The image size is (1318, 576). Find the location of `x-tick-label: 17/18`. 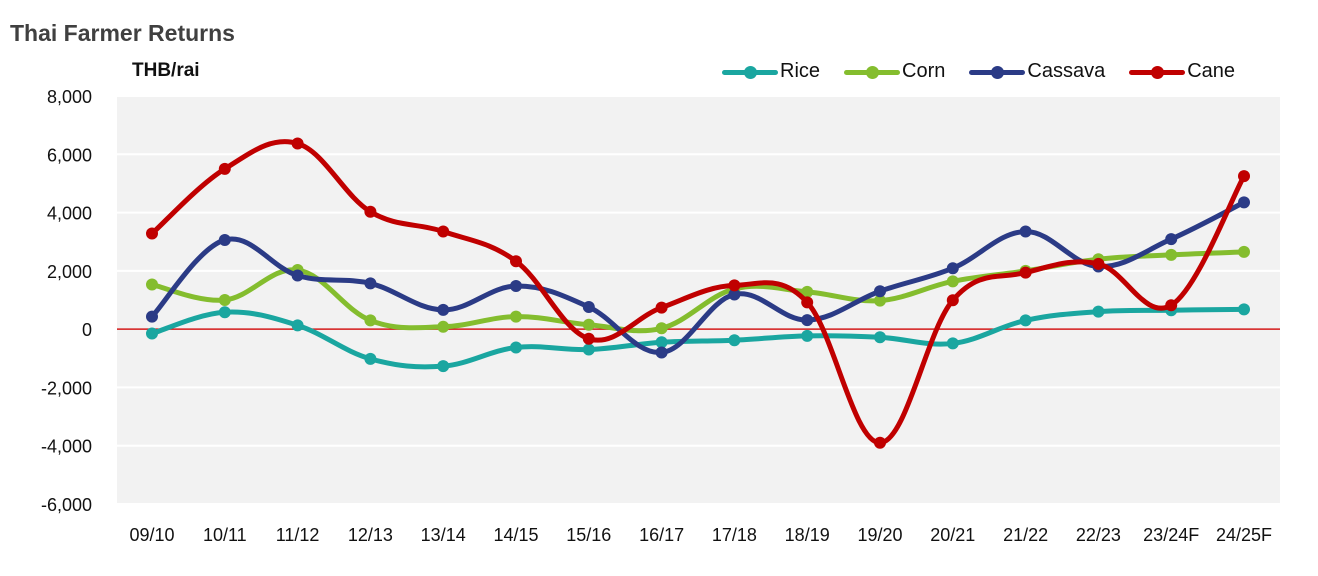

x-tick-label: 17/18 is located at coordinates (734, 535).